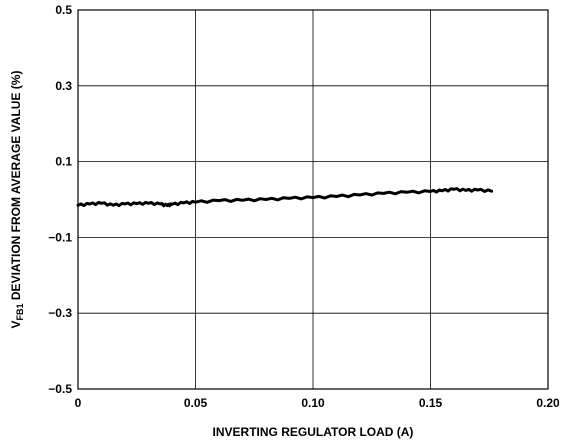  What do you see at coordinates (313, 403) in the screenshot?
I see `x-tick-label: 0.10` at bounding box center [313, 403].